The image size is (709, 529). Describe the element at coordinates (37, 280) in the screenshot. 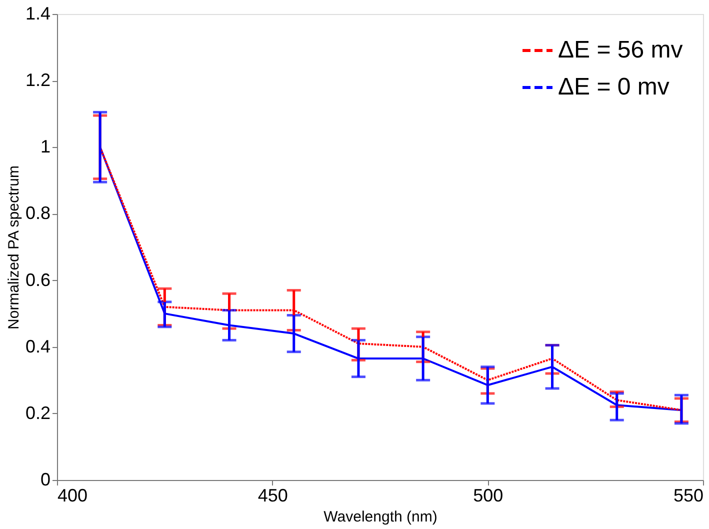

I see `y-tick-label: 0.6` at that location.